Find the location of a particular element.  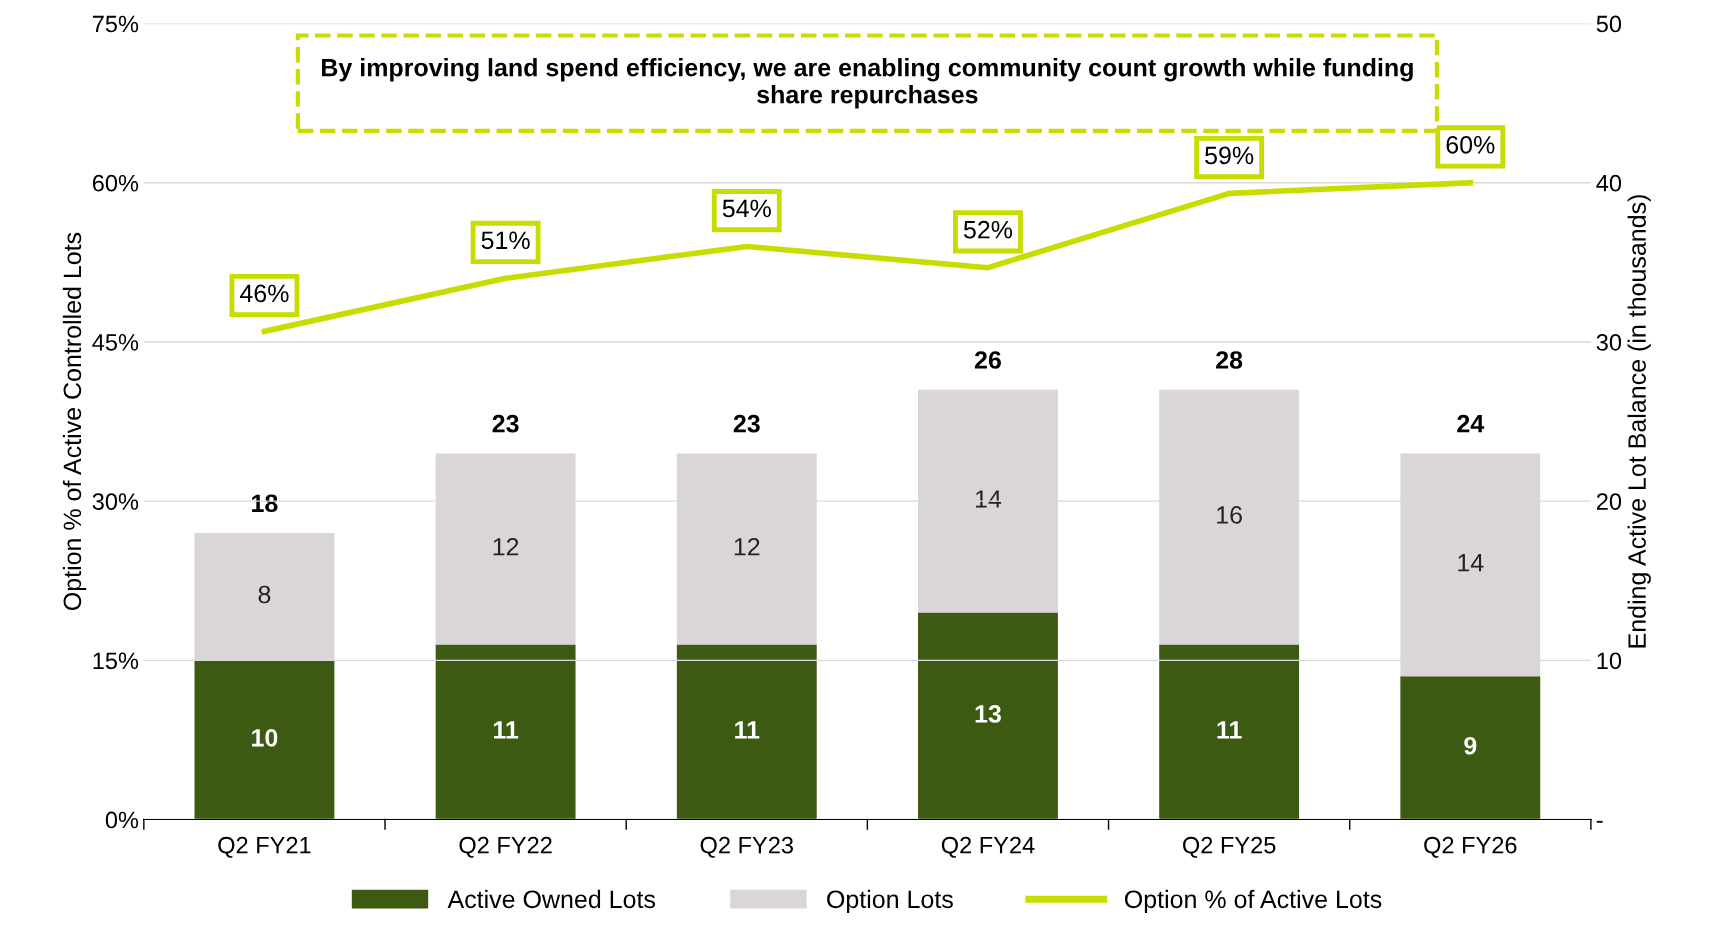

data-label: 13 is located at coordinates (988, 714).